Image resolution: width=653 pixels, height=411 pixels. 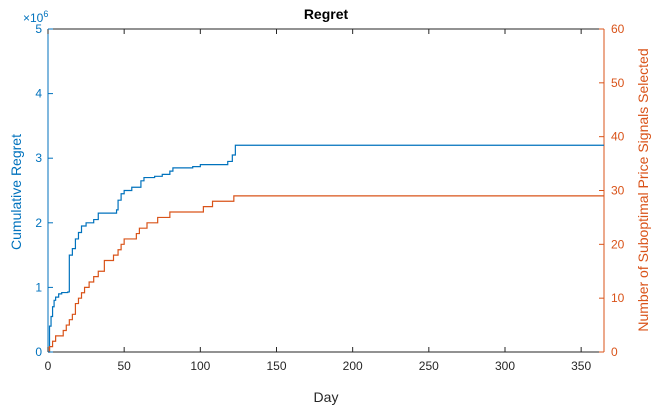 I want to click on y-left-tick-label: 3, so click(x=38, y=158).